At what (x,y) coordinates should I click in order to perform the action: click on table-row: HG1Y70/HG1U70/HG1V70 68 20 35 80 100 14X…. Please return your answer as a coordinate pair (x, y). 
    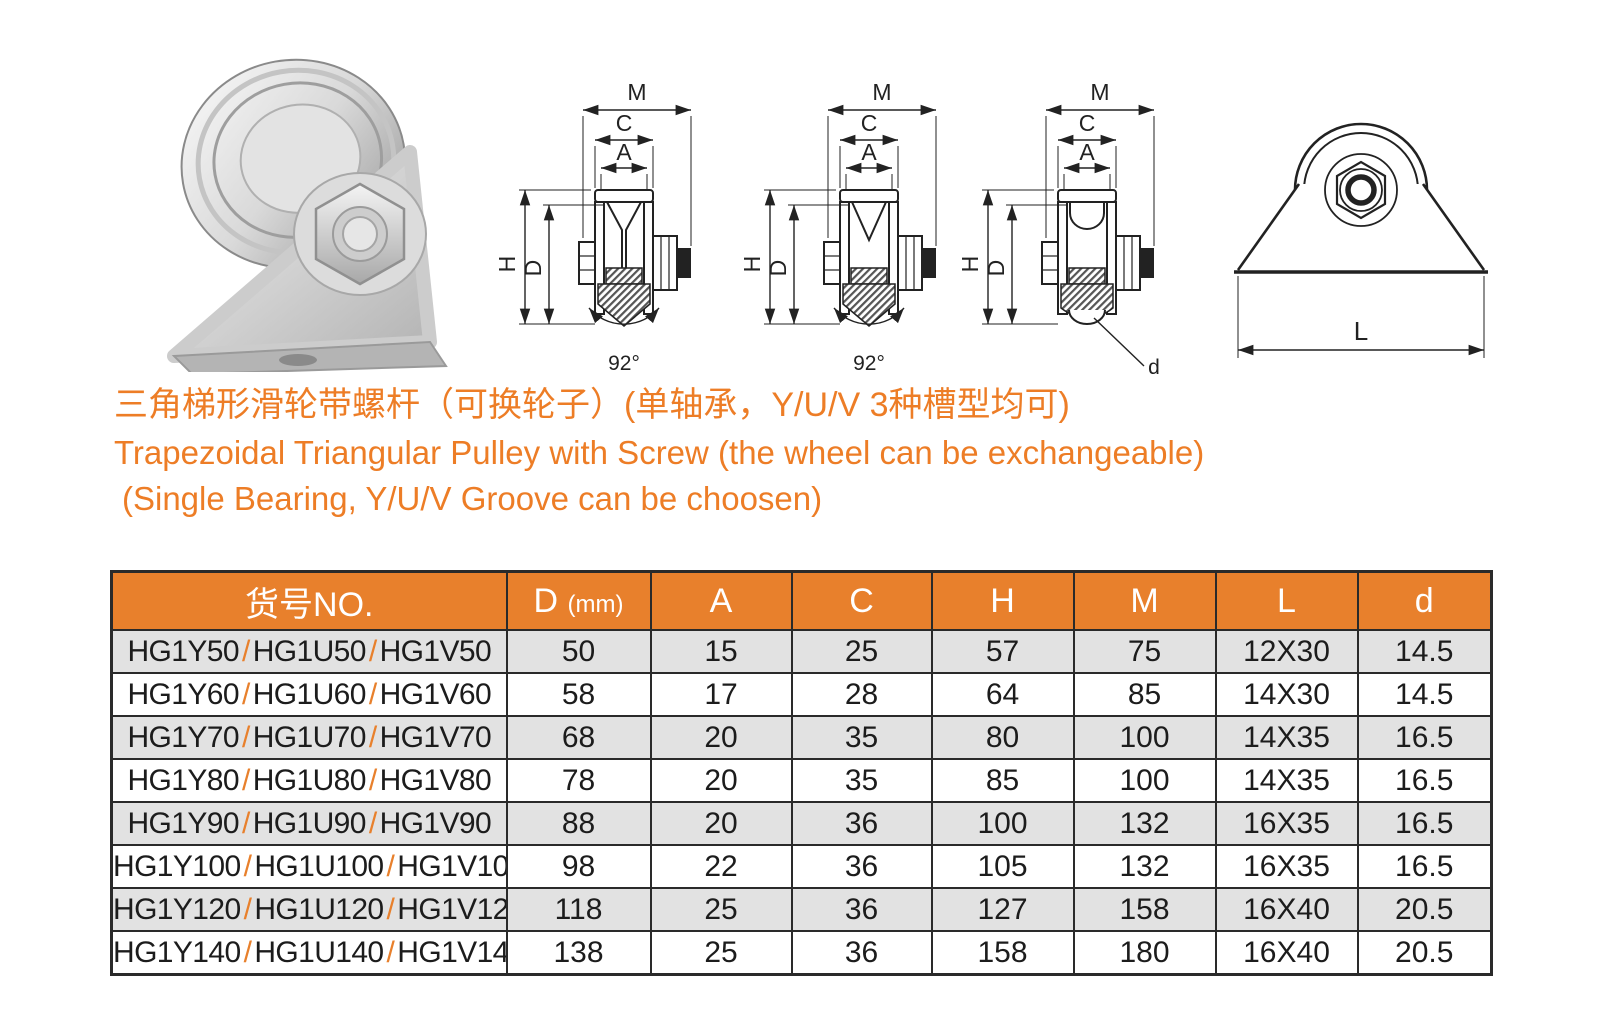
    Looking at the image, I should click on (801, 737).